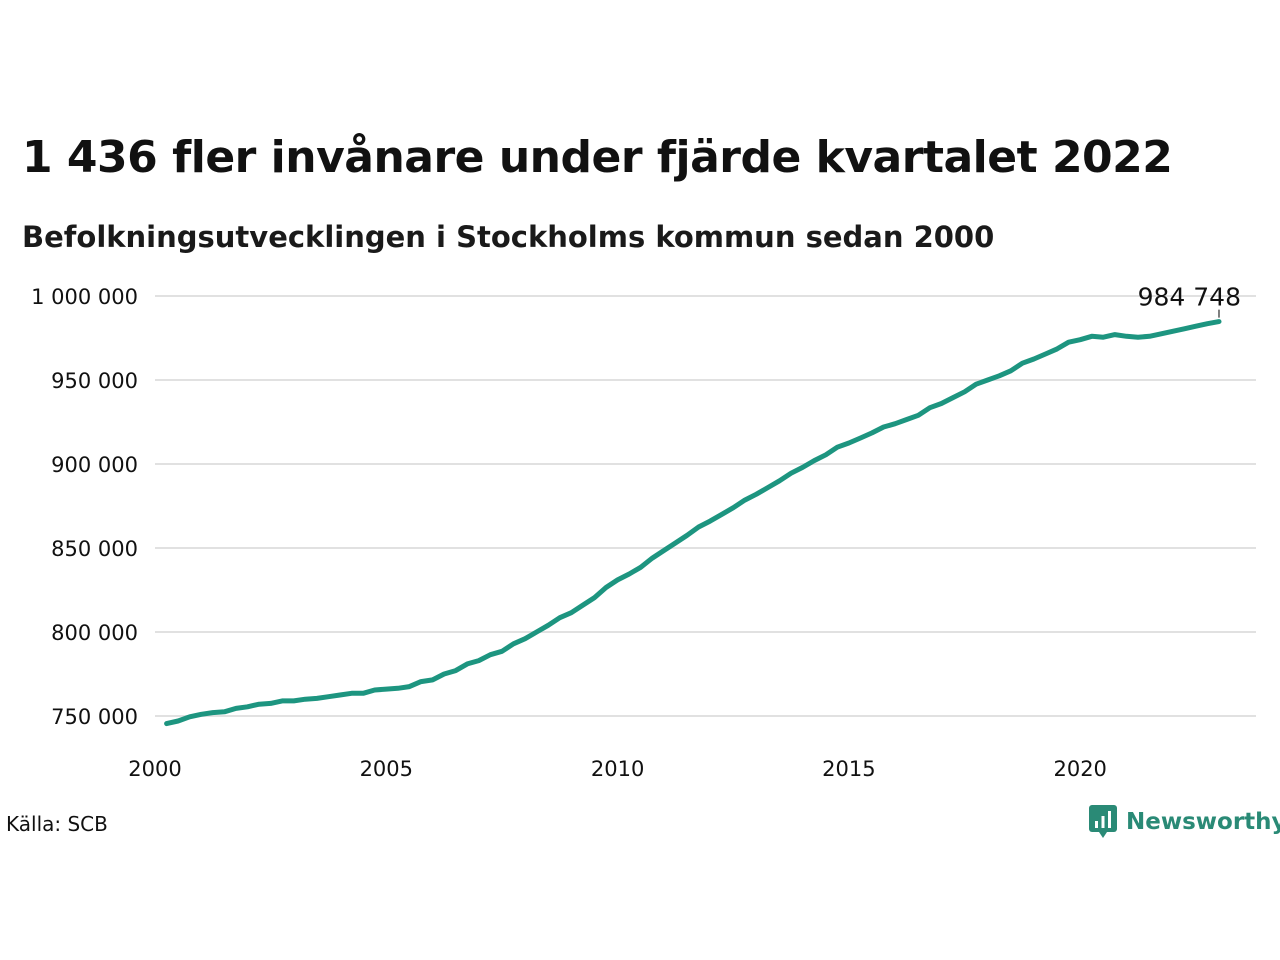 The height and width of the screenshot is (960, 1280). I want to click on y-tick-label: 750 000, so click(94, 717).